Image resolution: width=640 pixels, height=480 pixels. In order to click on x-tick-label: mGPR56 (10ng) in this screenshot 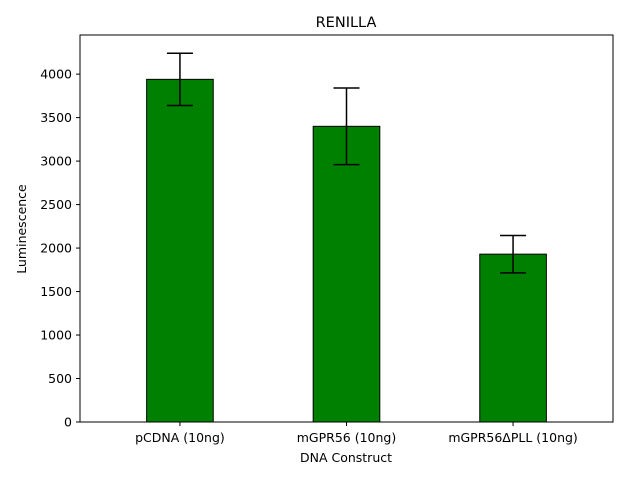, I will do `click(346, 437)`.